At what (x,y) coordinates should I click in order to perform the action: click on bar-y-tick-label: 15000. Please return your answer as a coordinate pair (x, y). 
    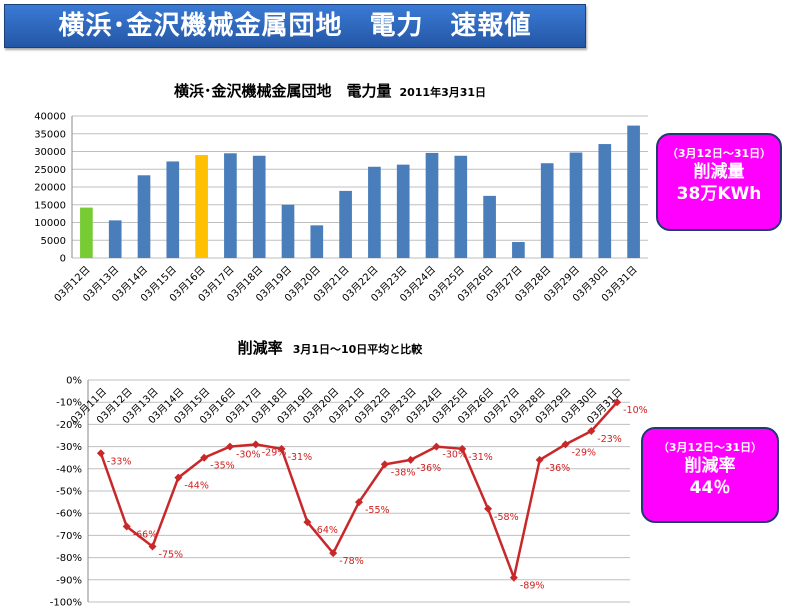
    Looking at the image, I should click on (50, 205).